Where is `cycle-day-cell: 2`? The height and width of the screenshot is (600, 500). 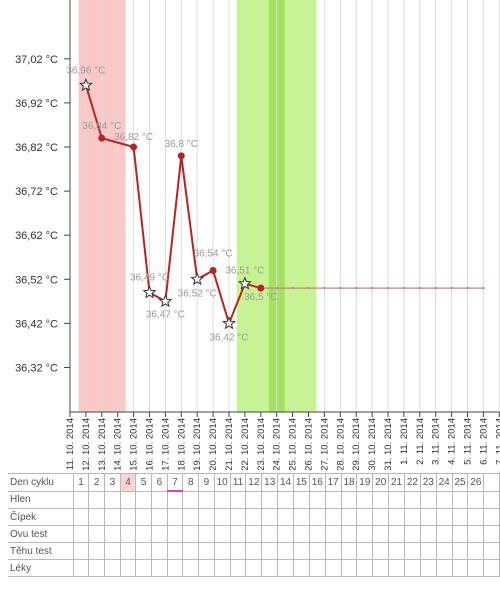 cycle-day-cell: 2 is located at coordinates (97, 482).